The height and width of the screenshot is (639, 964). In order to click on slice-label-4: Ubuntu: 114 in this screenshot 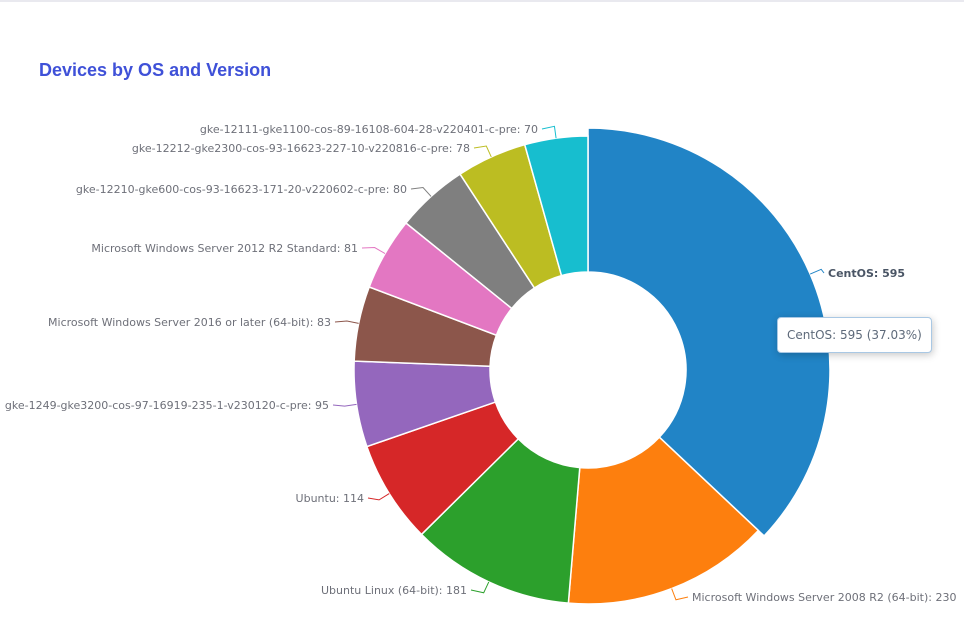, I will do `click(330, 498)`.